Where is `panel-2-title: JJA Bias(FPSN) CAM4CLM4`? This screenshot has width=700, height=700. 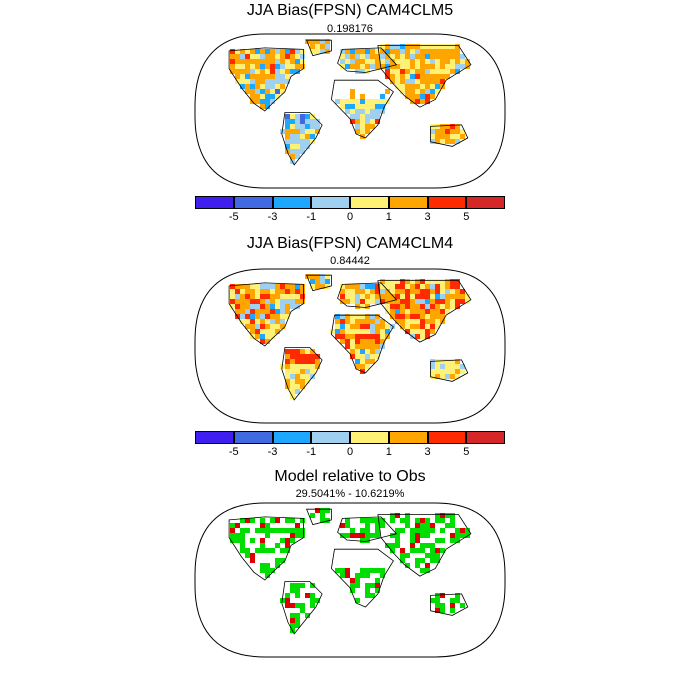 panel-2-title: JJA Bias(FPSN) CAM4CLM4 is located at coordinates (350, 243).